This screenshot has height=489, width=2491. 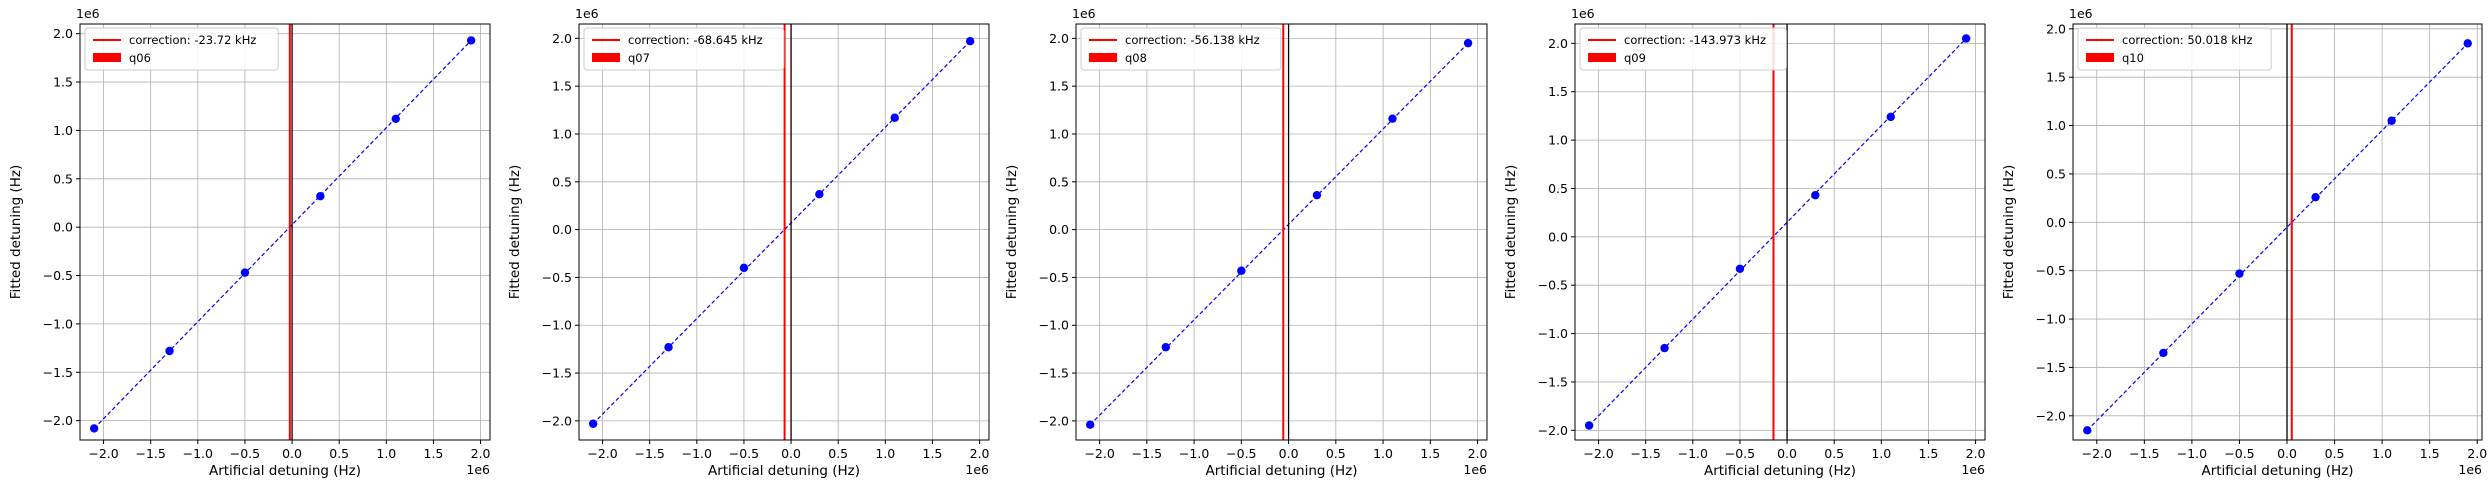 I want to click on legend: correction: -23.72 kHz q06, so click(x=181, y=49).